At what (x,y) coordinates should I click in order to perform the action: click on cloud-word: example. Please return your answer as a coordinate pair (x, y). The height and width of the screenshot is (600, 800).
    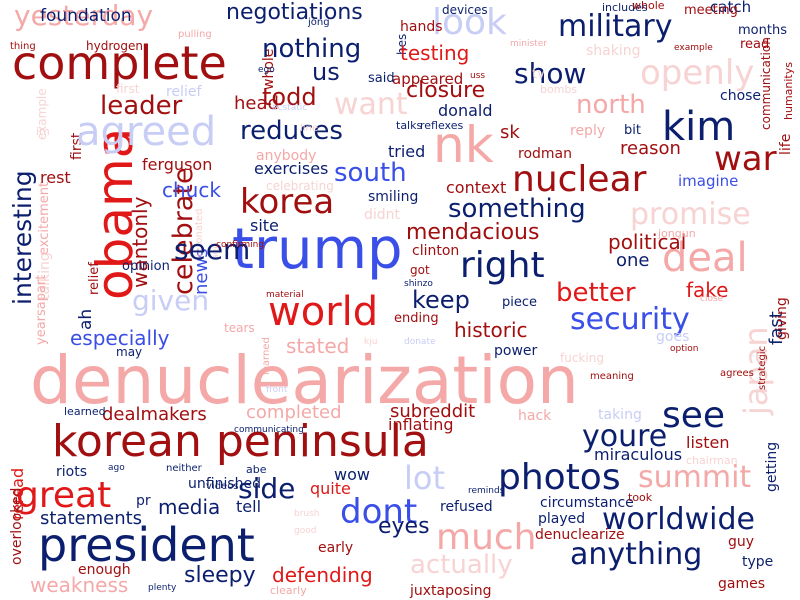
    Looking at the image, I should click on (693, 48).